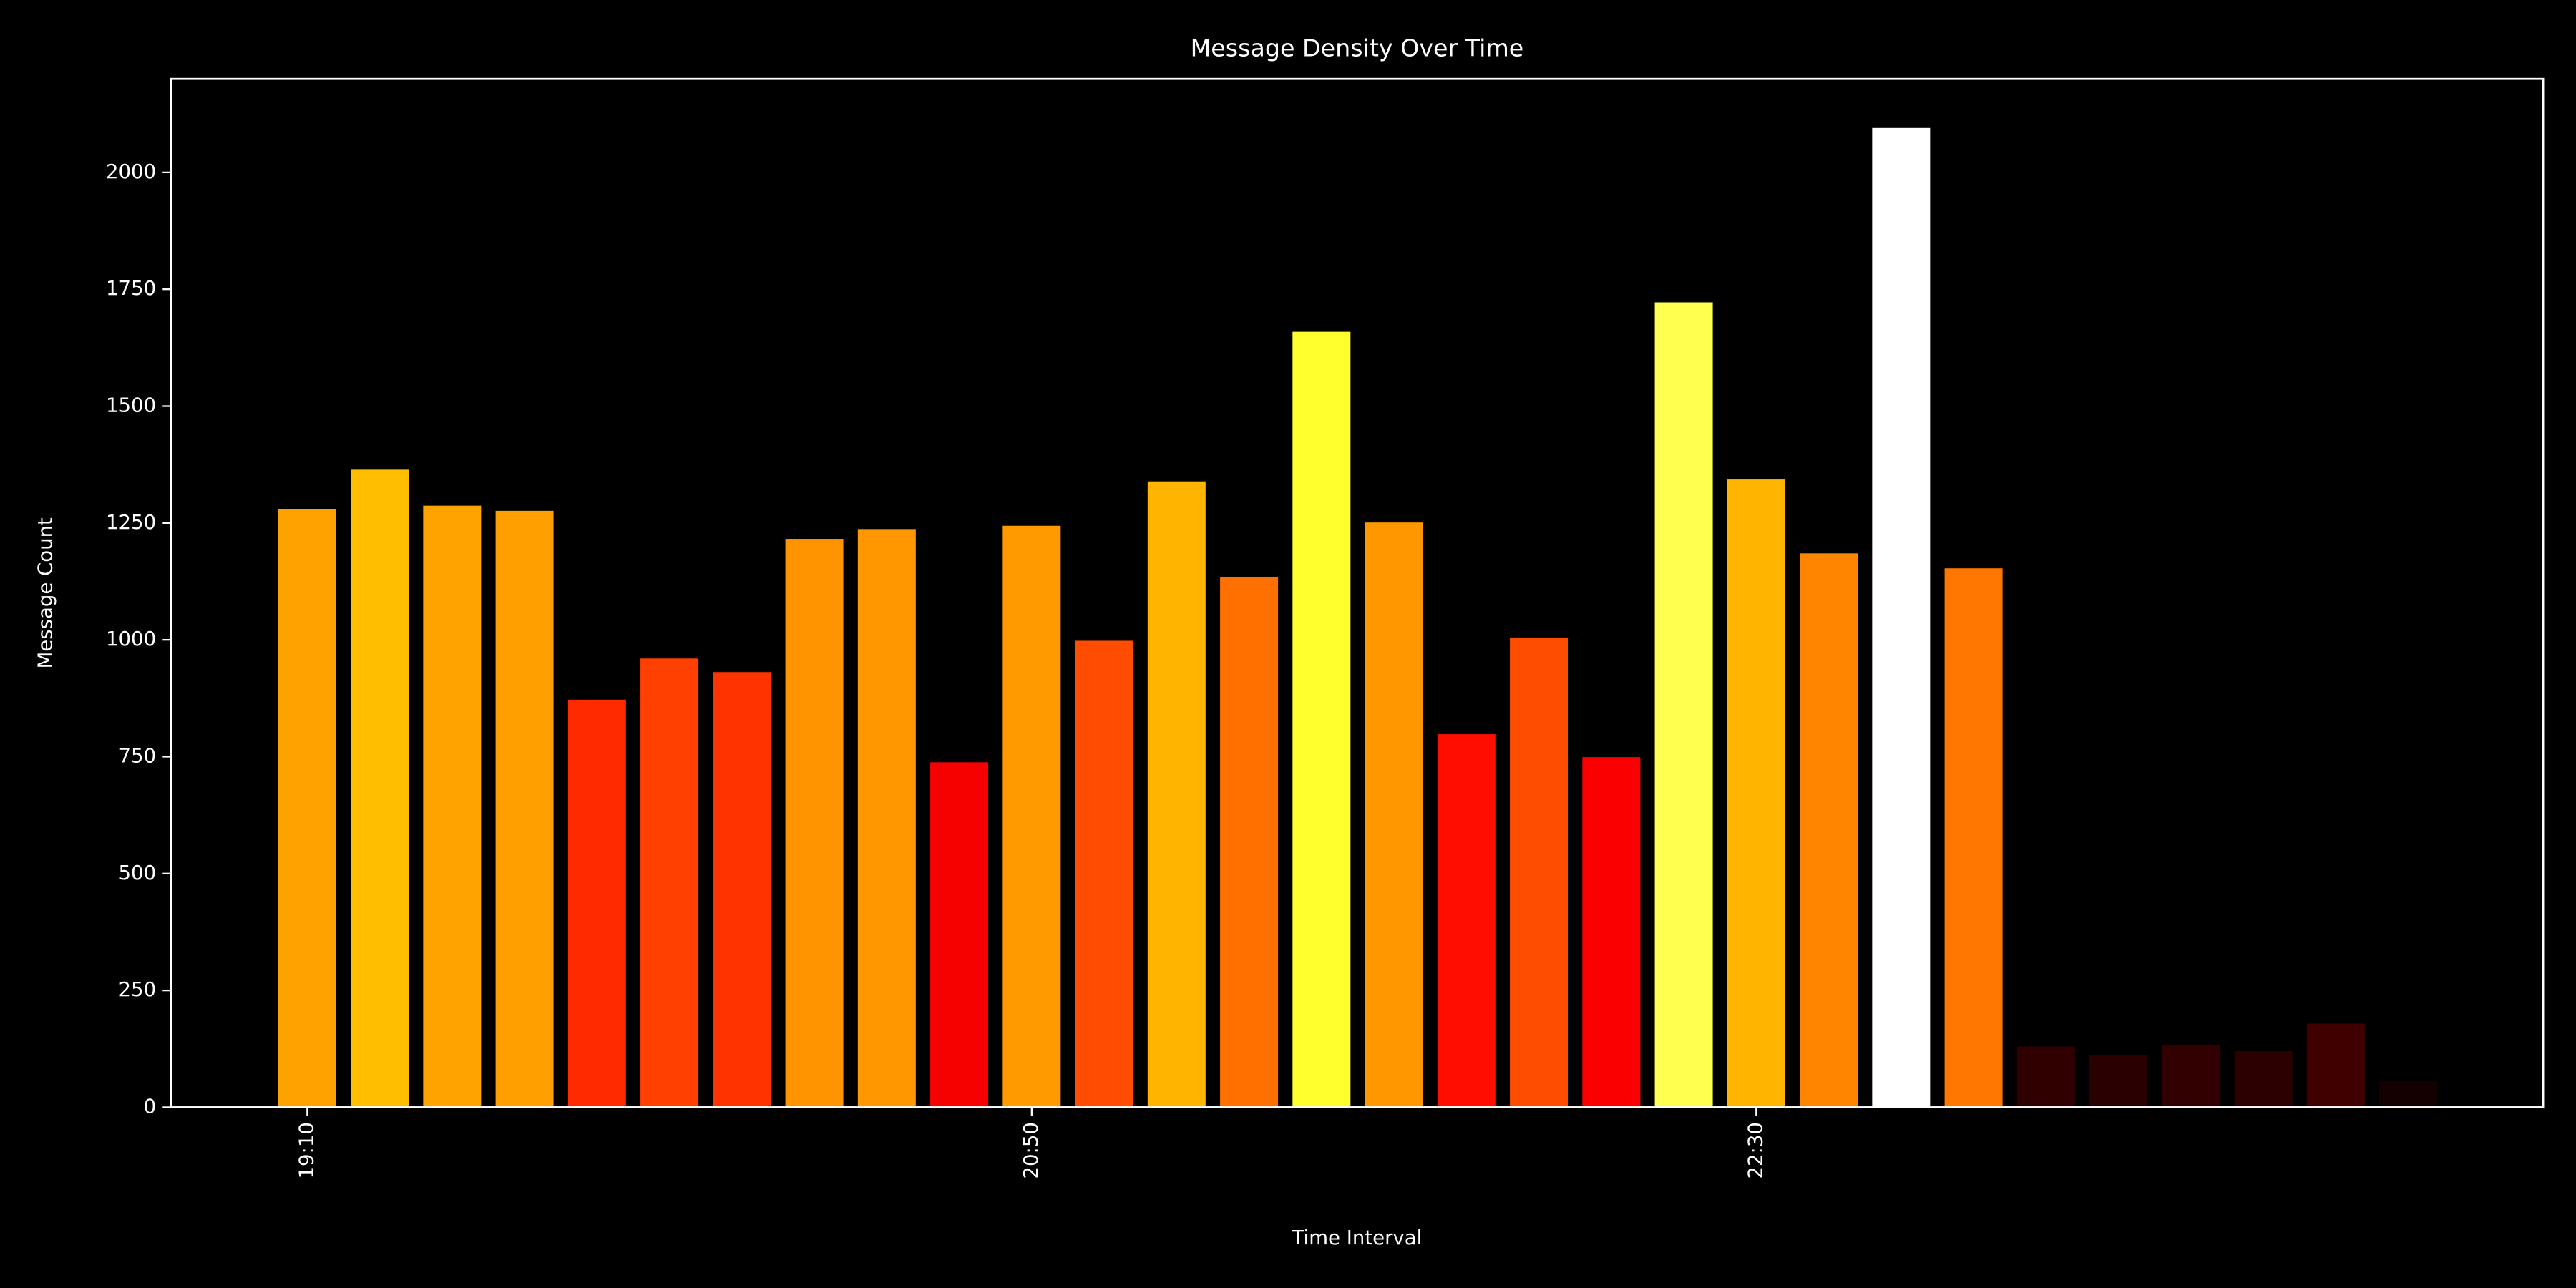 This screenshot has width=2576, height=1288. I want to click on chart-title: Message Density Over Time, so click(1357, 48).